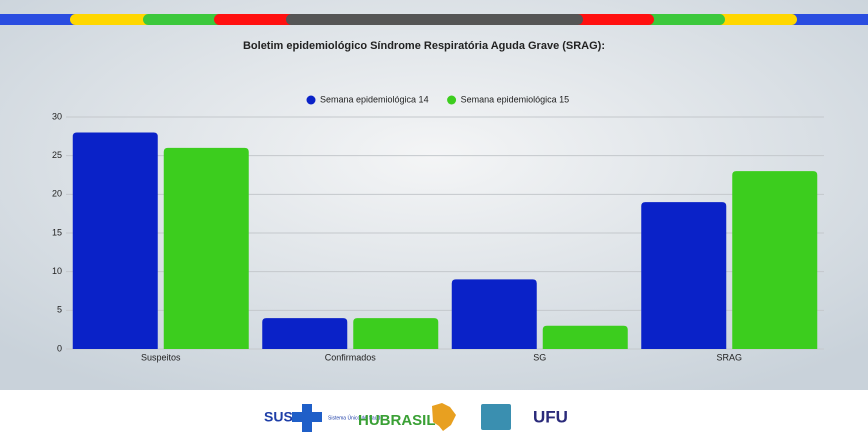 The height and width of the screenshot is (443, 868). What do you see at coordinates (444, 417) in the screenshot?
I see `hubrasil-map` at bounding box center [444, 417].